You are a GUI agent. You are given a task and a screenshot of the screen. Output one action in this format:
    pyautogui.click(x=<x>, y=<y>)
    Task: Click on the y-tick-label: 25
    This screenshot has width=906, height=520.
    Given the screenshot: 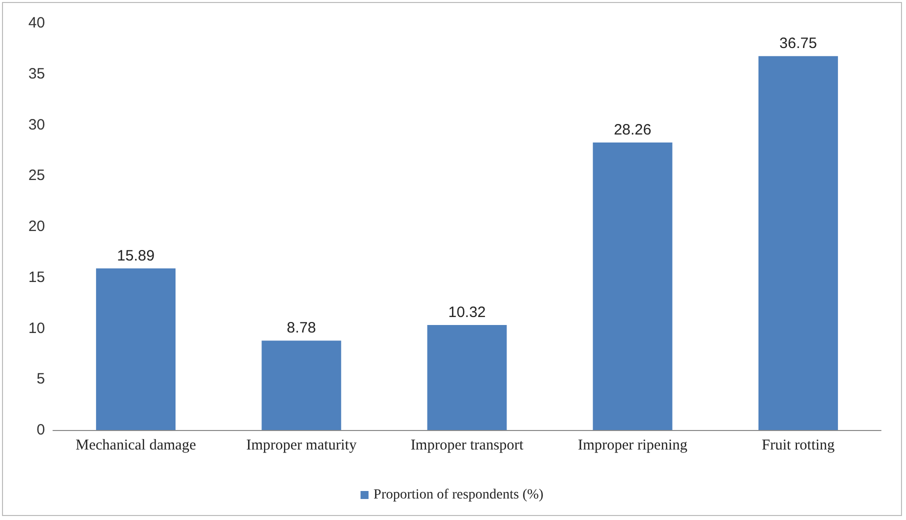 What is the action you would take?
    pyautogui.click(x=36, y=175)
    